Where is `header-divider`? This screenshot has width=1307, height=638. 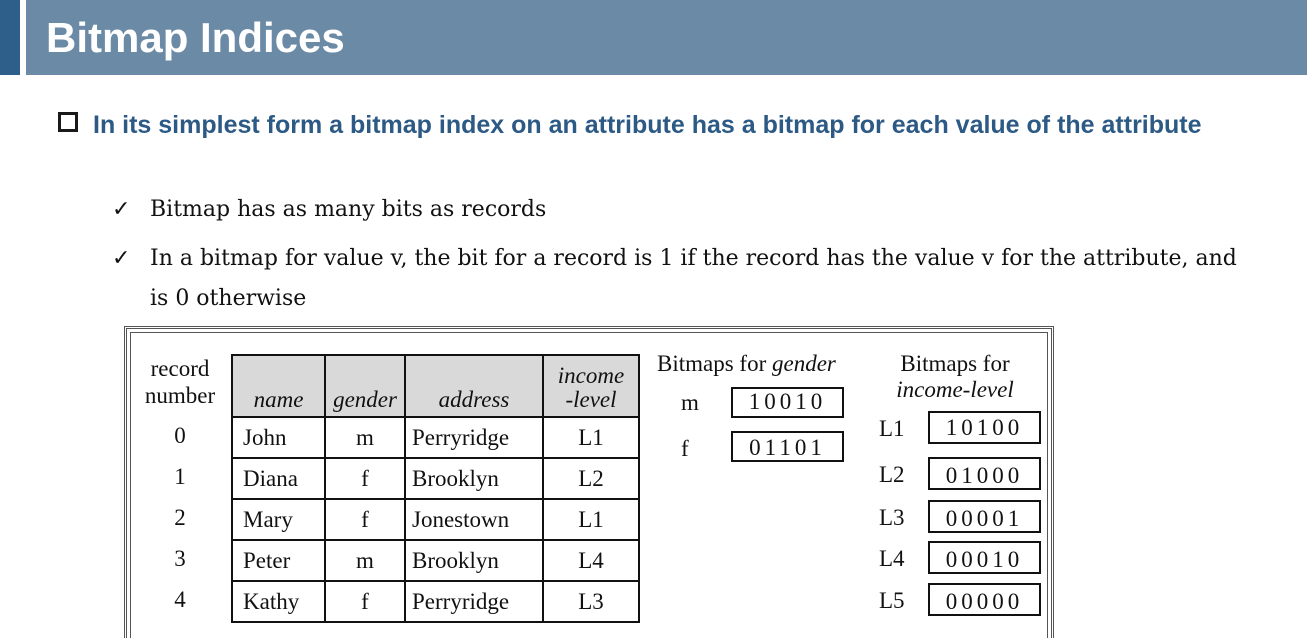 header-divider is located at coordinates (23, 37).